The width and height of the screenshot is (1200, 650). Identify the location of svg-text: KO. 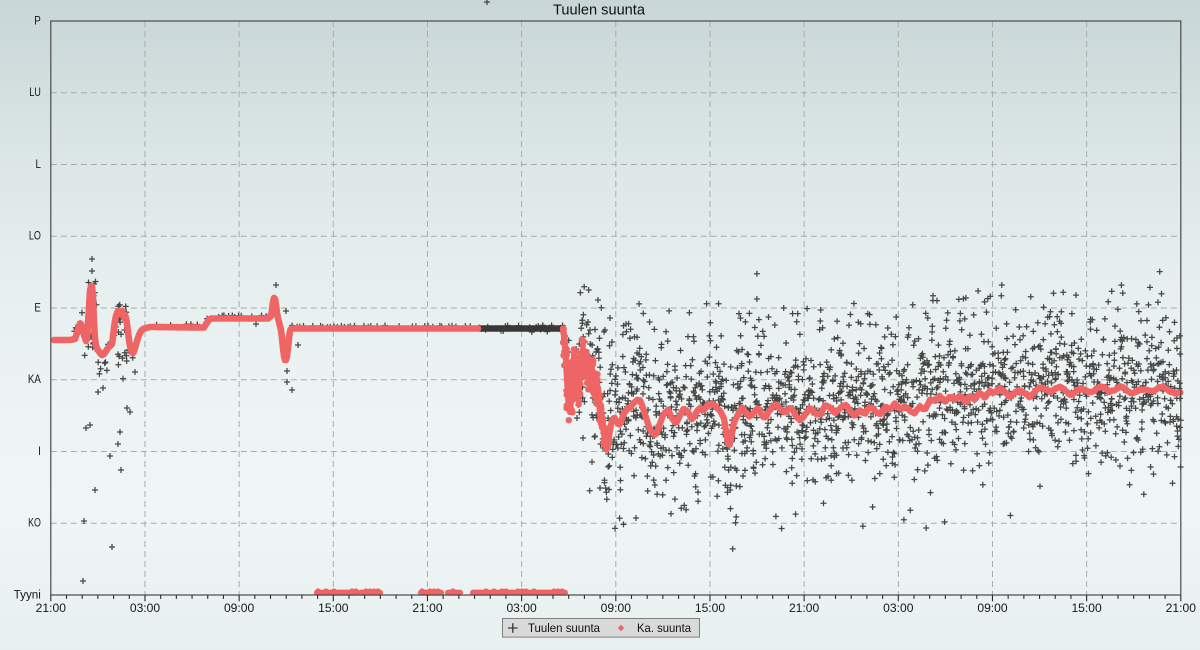
(34, 523).